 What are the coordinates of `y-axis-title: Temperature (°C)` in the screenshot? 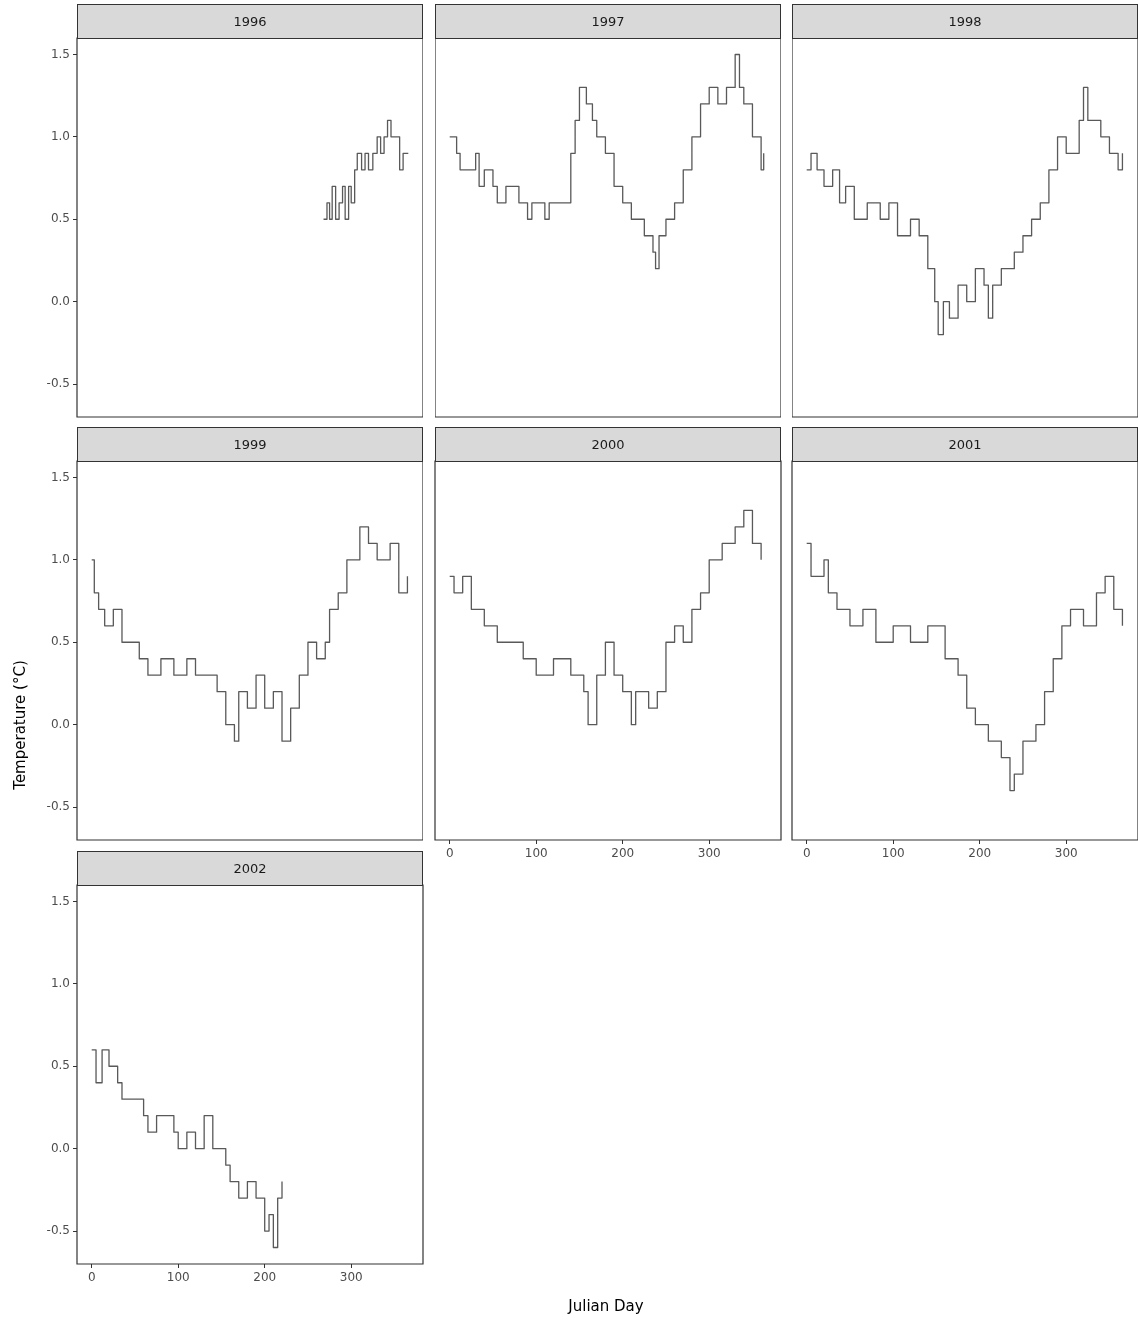 It's located at (20, 725).